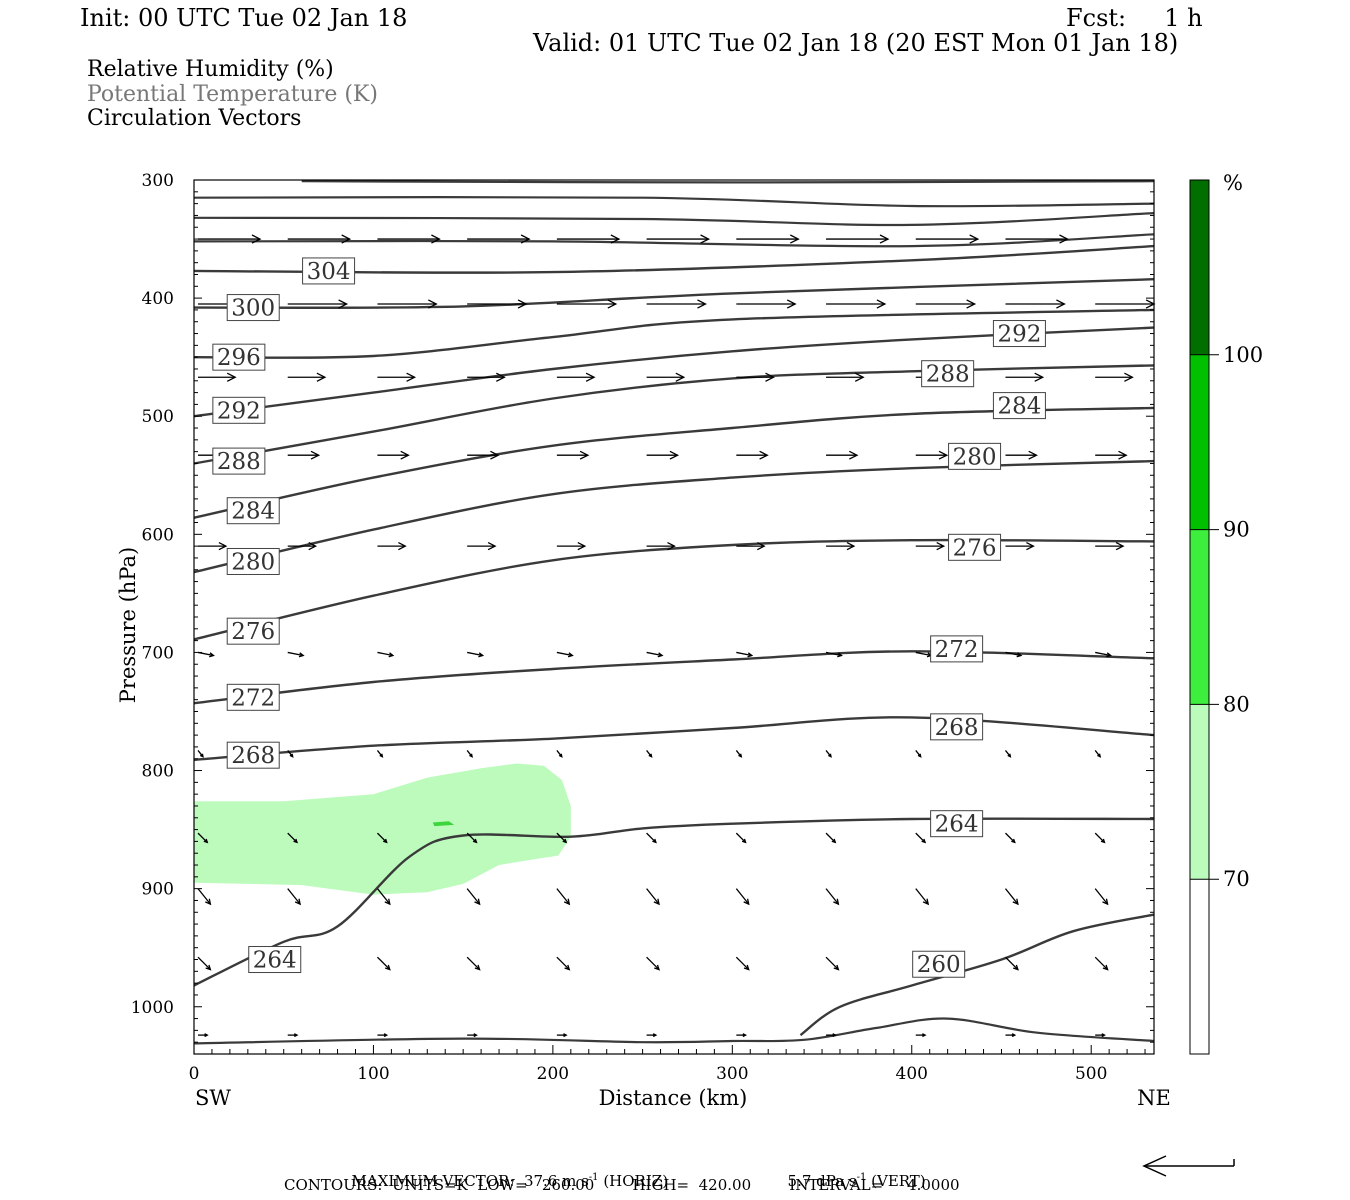  What do you see at coordinates (244, 18) in the screenshot?
I see `init-time: Init: 00 UTC Tue 02 Jan 18` at bounding box center [244, 18].